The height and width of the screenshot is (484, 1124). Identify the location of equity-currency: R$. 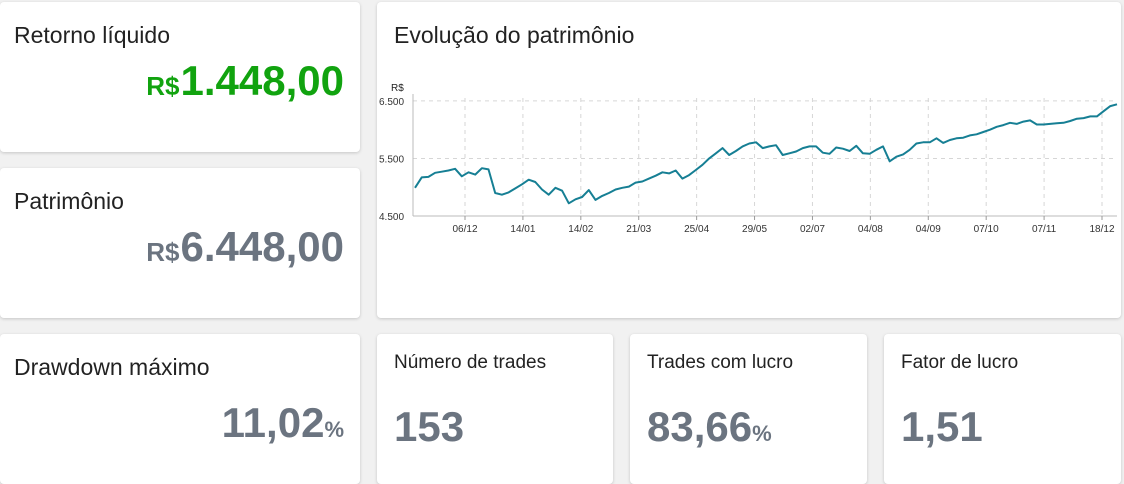
(163, 252).